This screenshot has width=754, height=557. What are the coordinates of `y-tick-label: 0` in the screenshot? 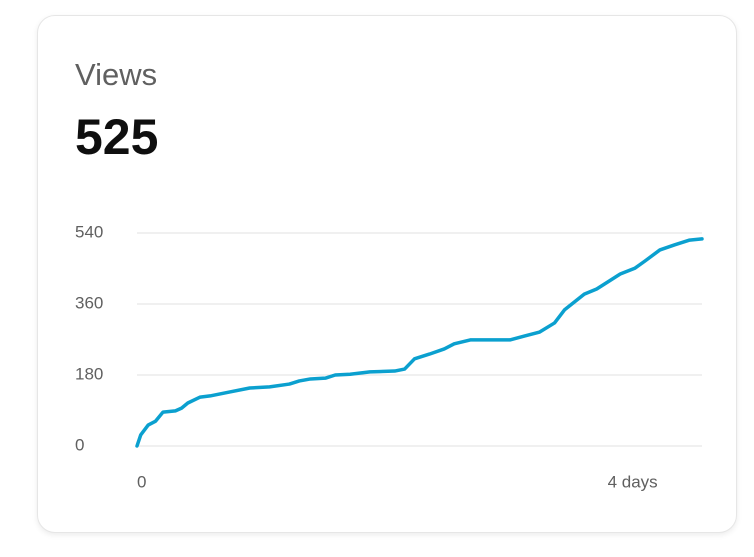 It's located at (79, 444).